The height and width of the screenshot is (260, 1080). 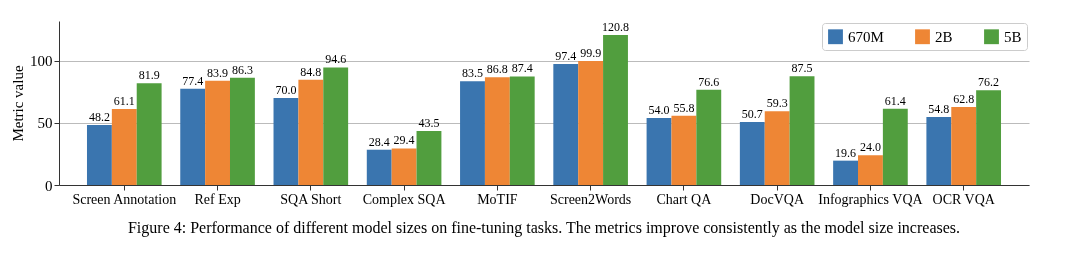 I want to click on x-tick-label: OCR VQA, so click(x=964, y=199).